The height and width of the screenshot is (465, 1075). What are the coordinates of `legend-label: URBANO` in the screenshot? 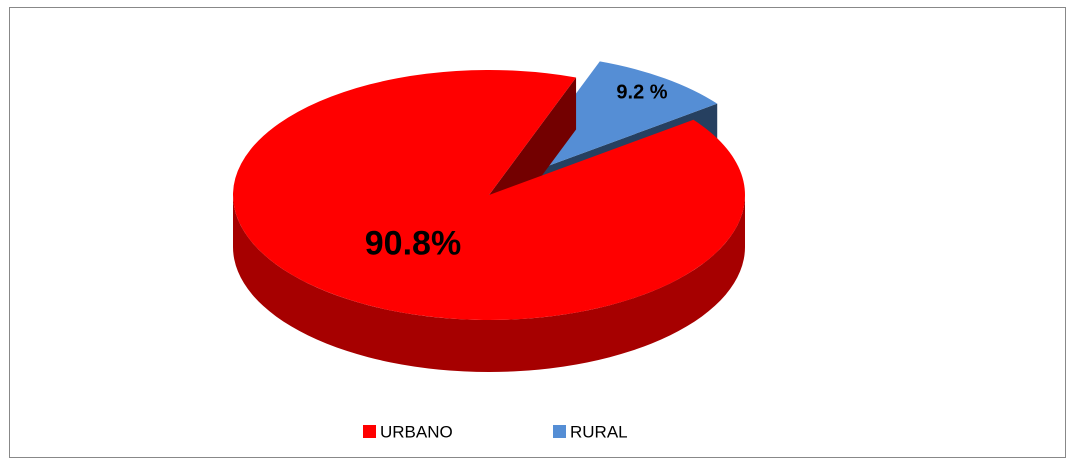 It's located at (416, 431).